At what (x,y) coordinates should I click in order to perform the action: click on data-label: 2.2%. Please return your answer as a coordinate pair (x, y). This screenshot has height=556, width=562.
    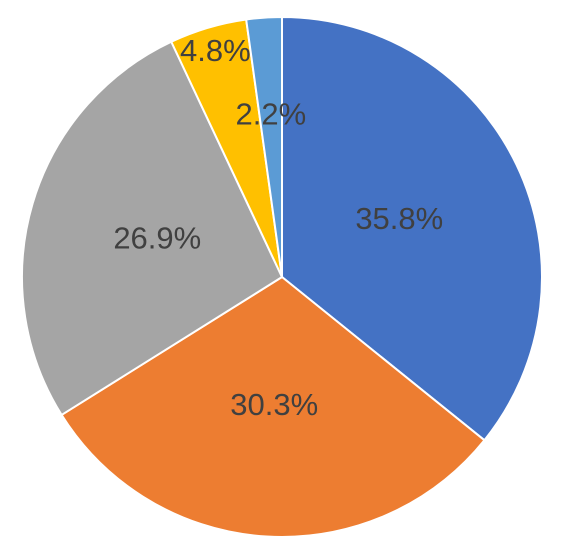
    Looking at the image, I should click on (271, 113).